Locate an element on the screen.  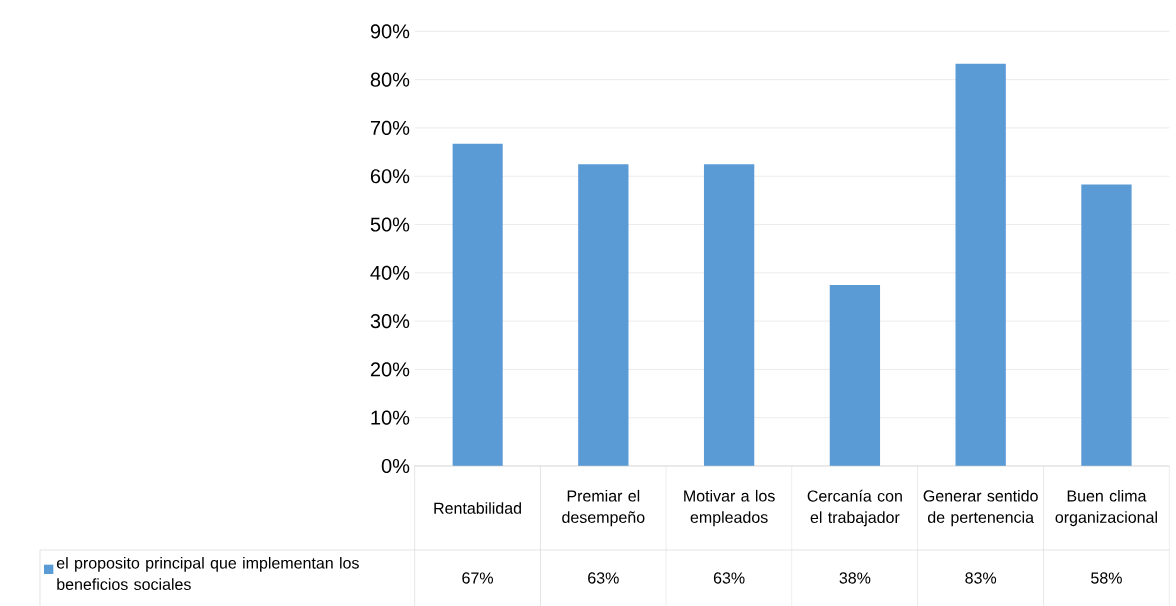
y-tick-label: 70% is located at coordinates (390, 127).